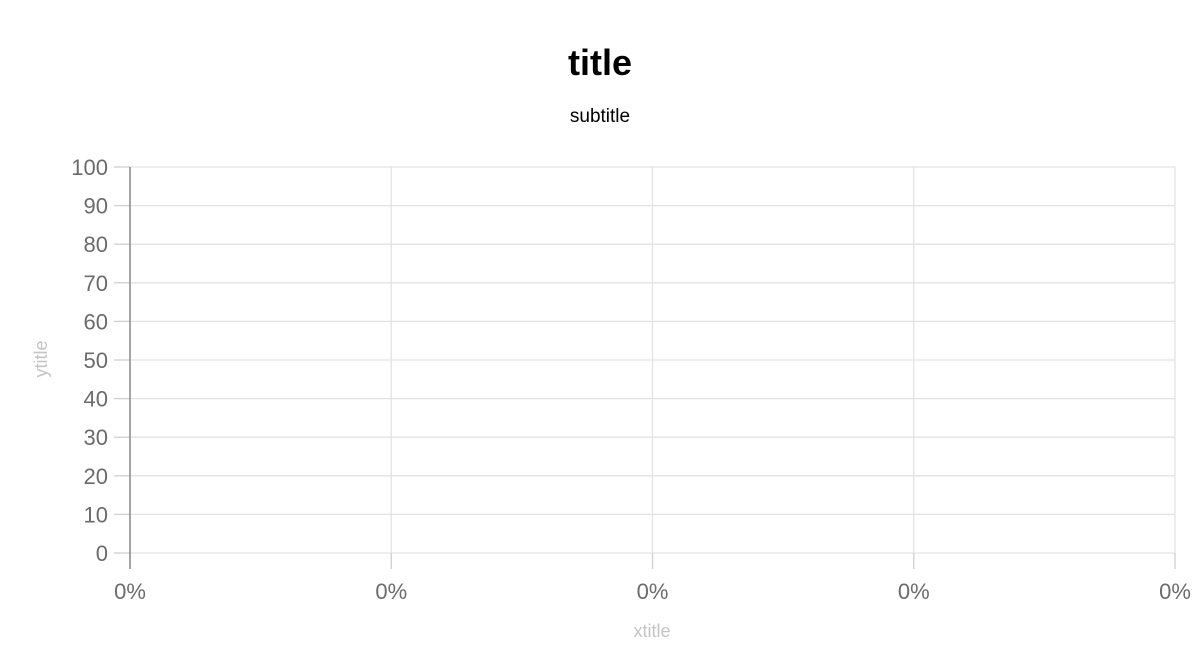  Describe the element at coordinates (96, 206) in the screenshot. I see `y-tick-label: 90` at that location.